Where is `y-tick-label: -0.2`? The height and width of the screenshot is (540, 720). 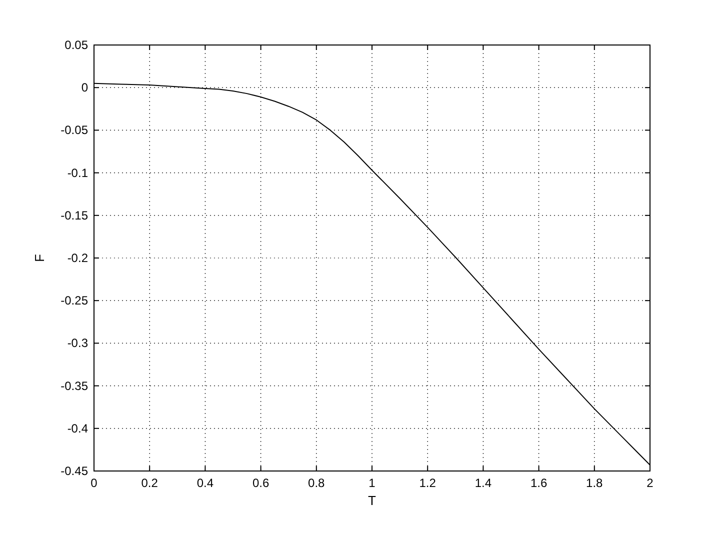 y-tick-label: -0.2 is located at coordinates (77, 258).